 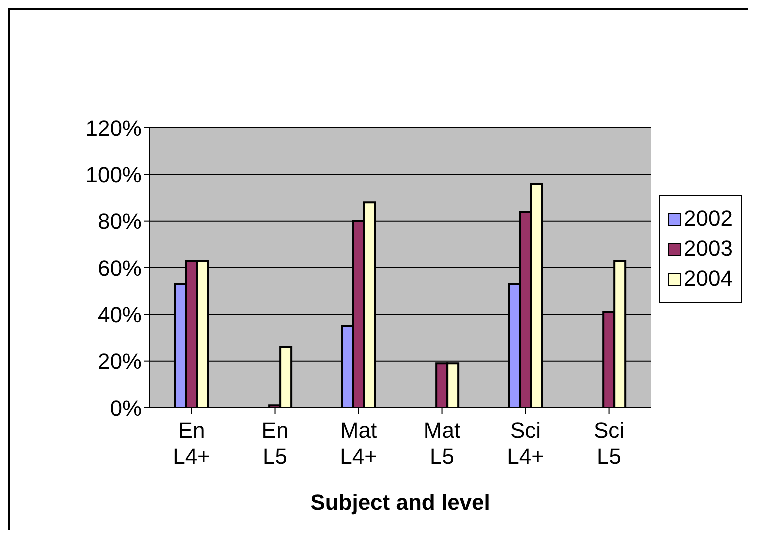 What do you see at coordinates (120, 315) in the screenshot?
I see `y-tick-label: 40%` at bounding box center [120, 315].